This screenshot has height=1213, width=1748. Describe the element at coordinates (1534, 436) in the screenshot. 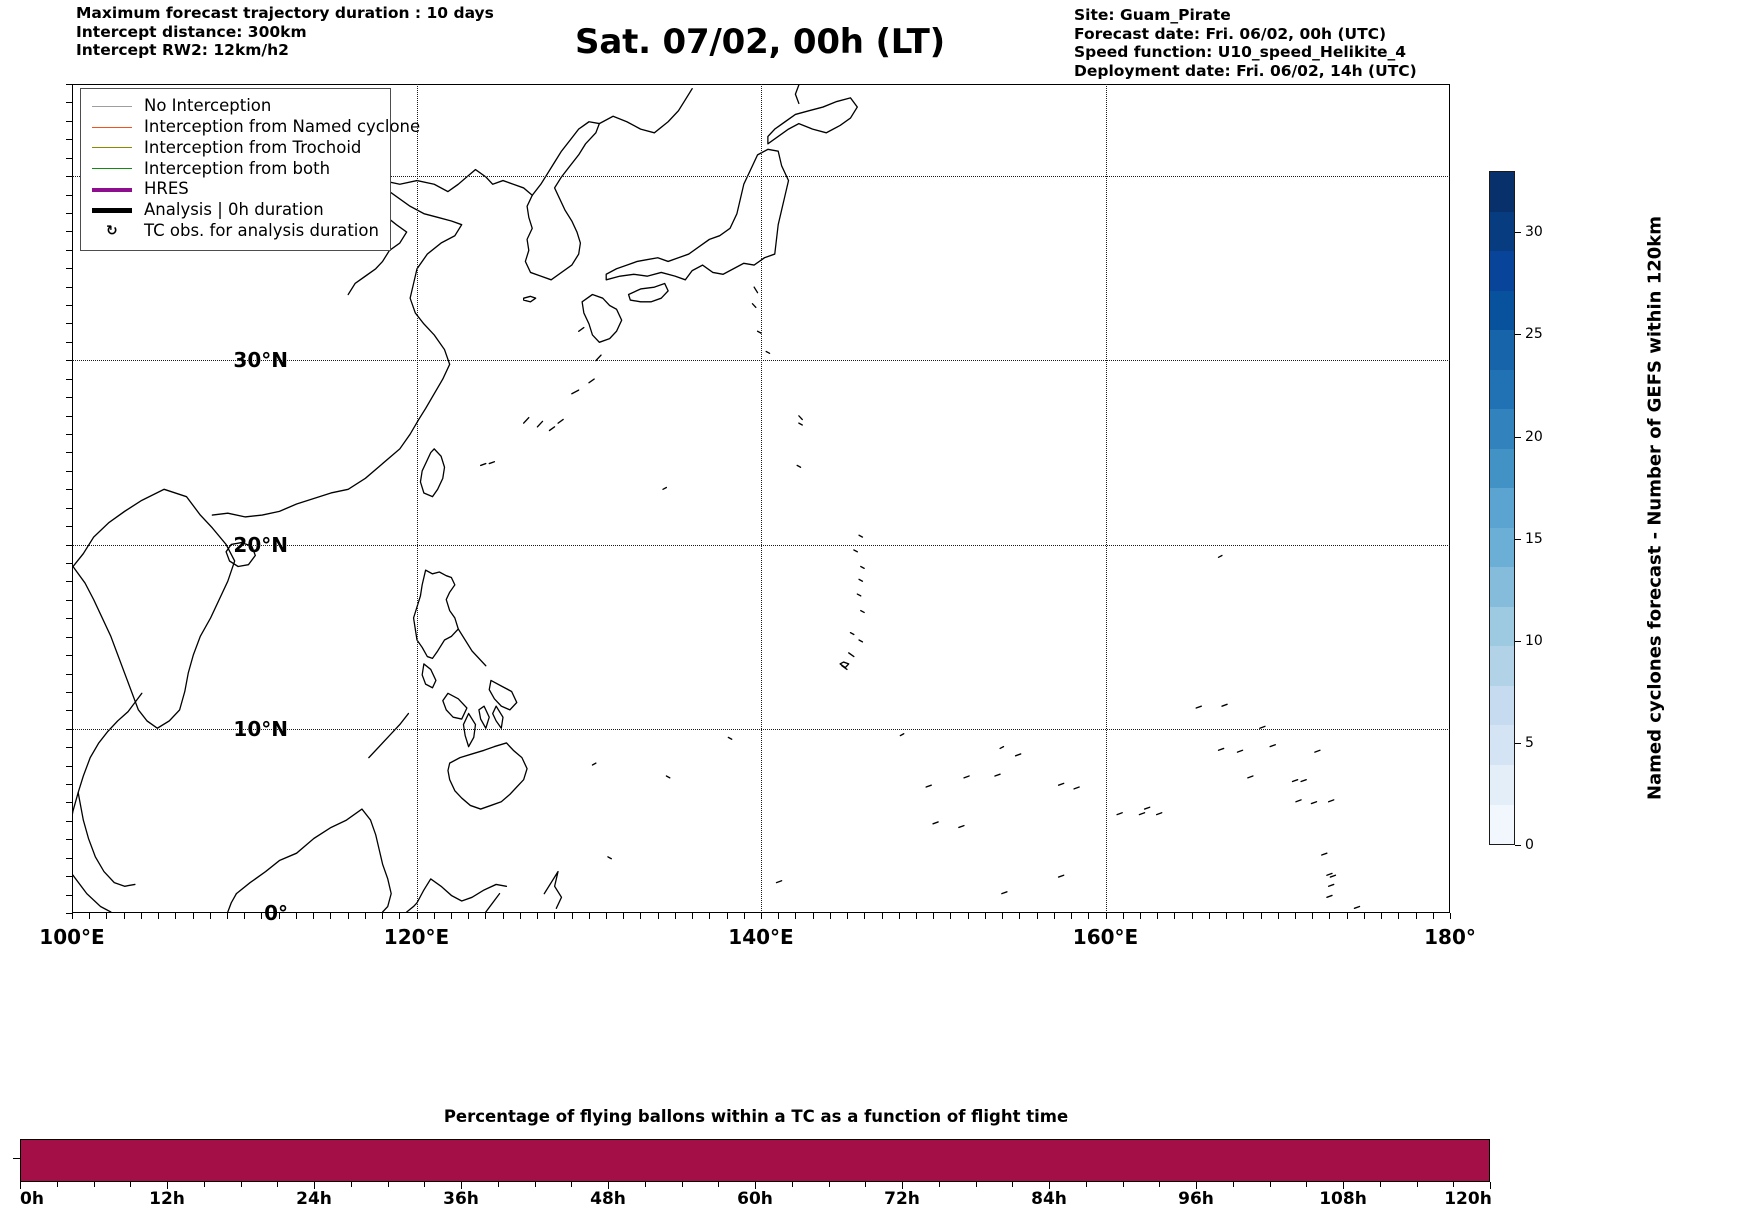

I see `colorbar-tick-label: 20` at that location.